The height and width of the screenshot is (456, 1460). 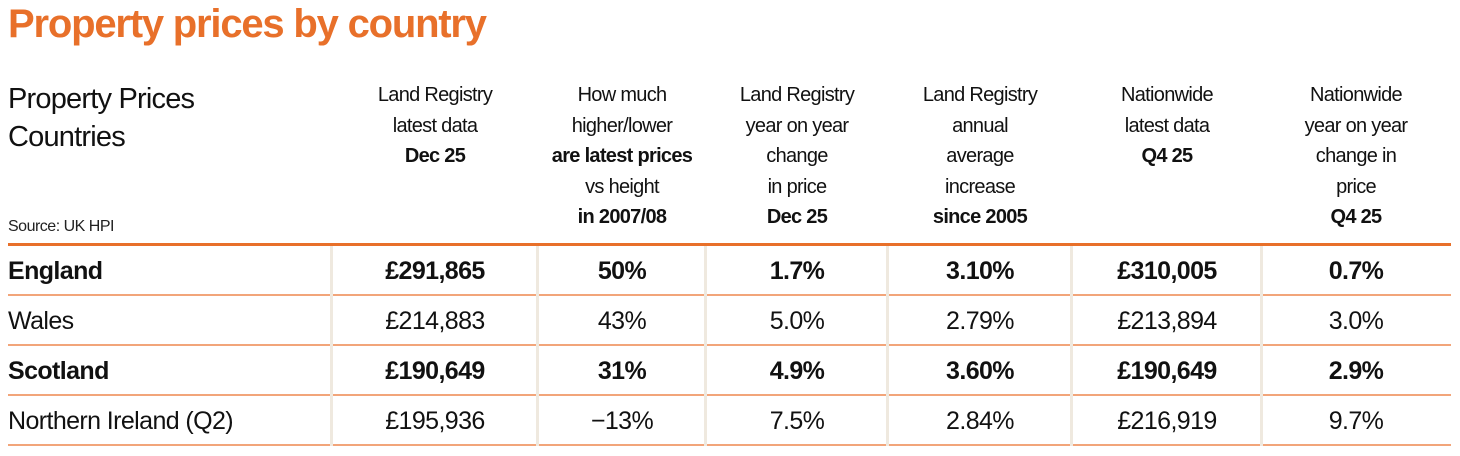 I want to click on column-header-line: vs height, so click(x=622, y=186).